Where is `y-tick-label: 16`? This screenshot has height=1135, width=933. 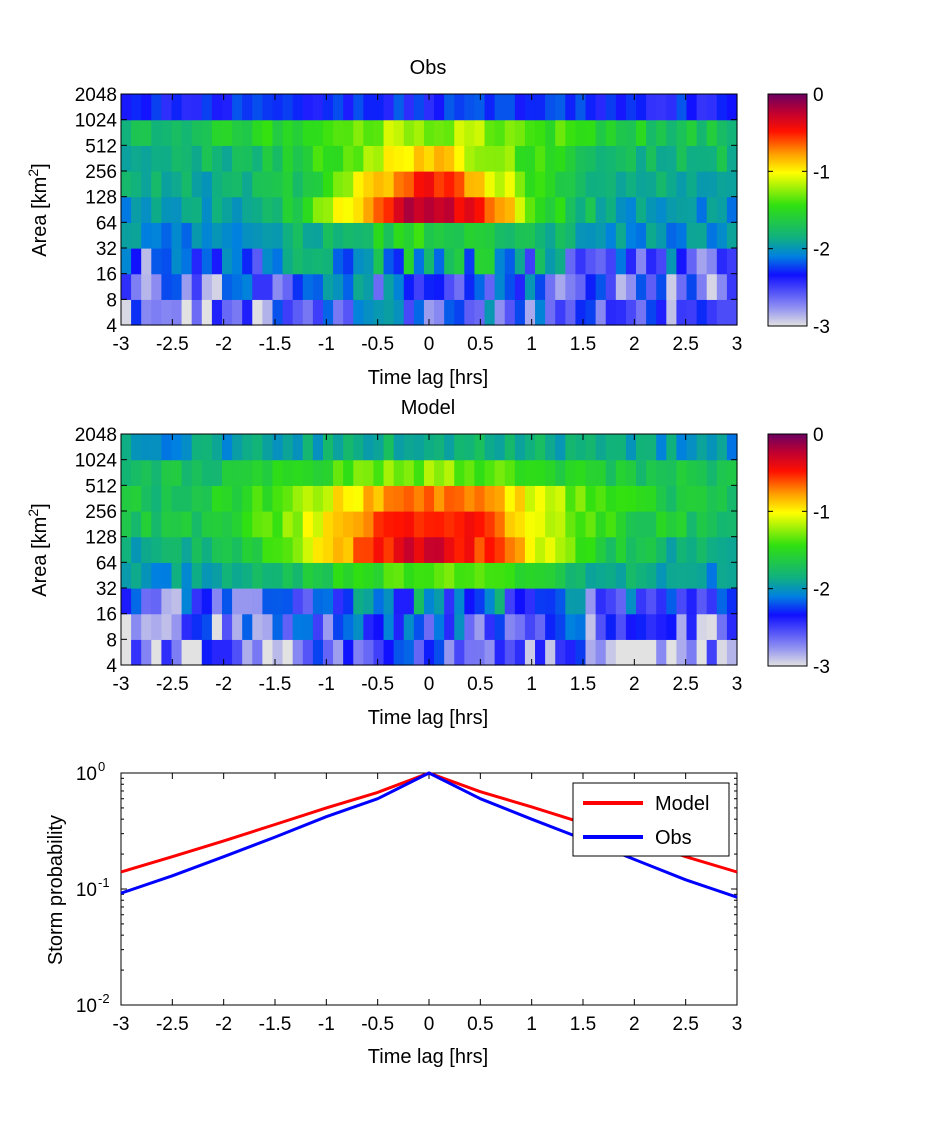
y-tick-label: 16 is located at coordinates (106, 615).